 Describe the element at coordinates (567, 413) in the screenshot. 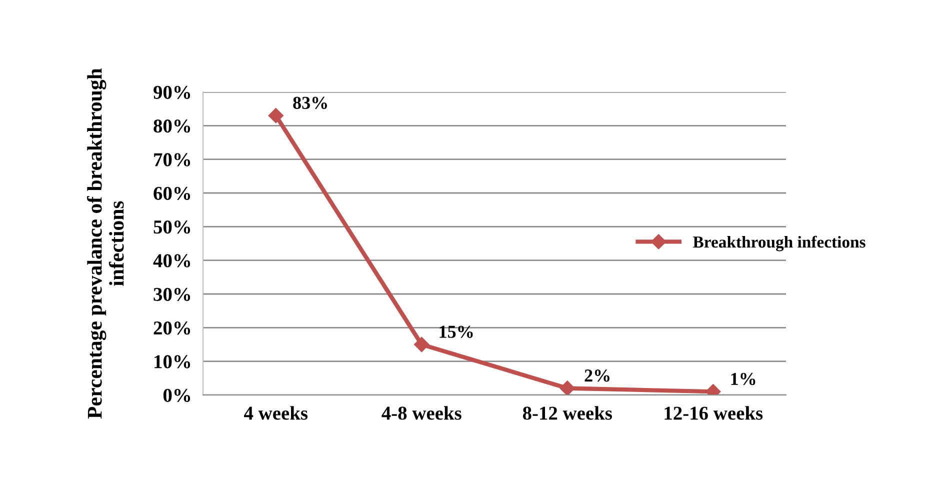

I see `x-tick-label: 8-12 weeks` at that location.